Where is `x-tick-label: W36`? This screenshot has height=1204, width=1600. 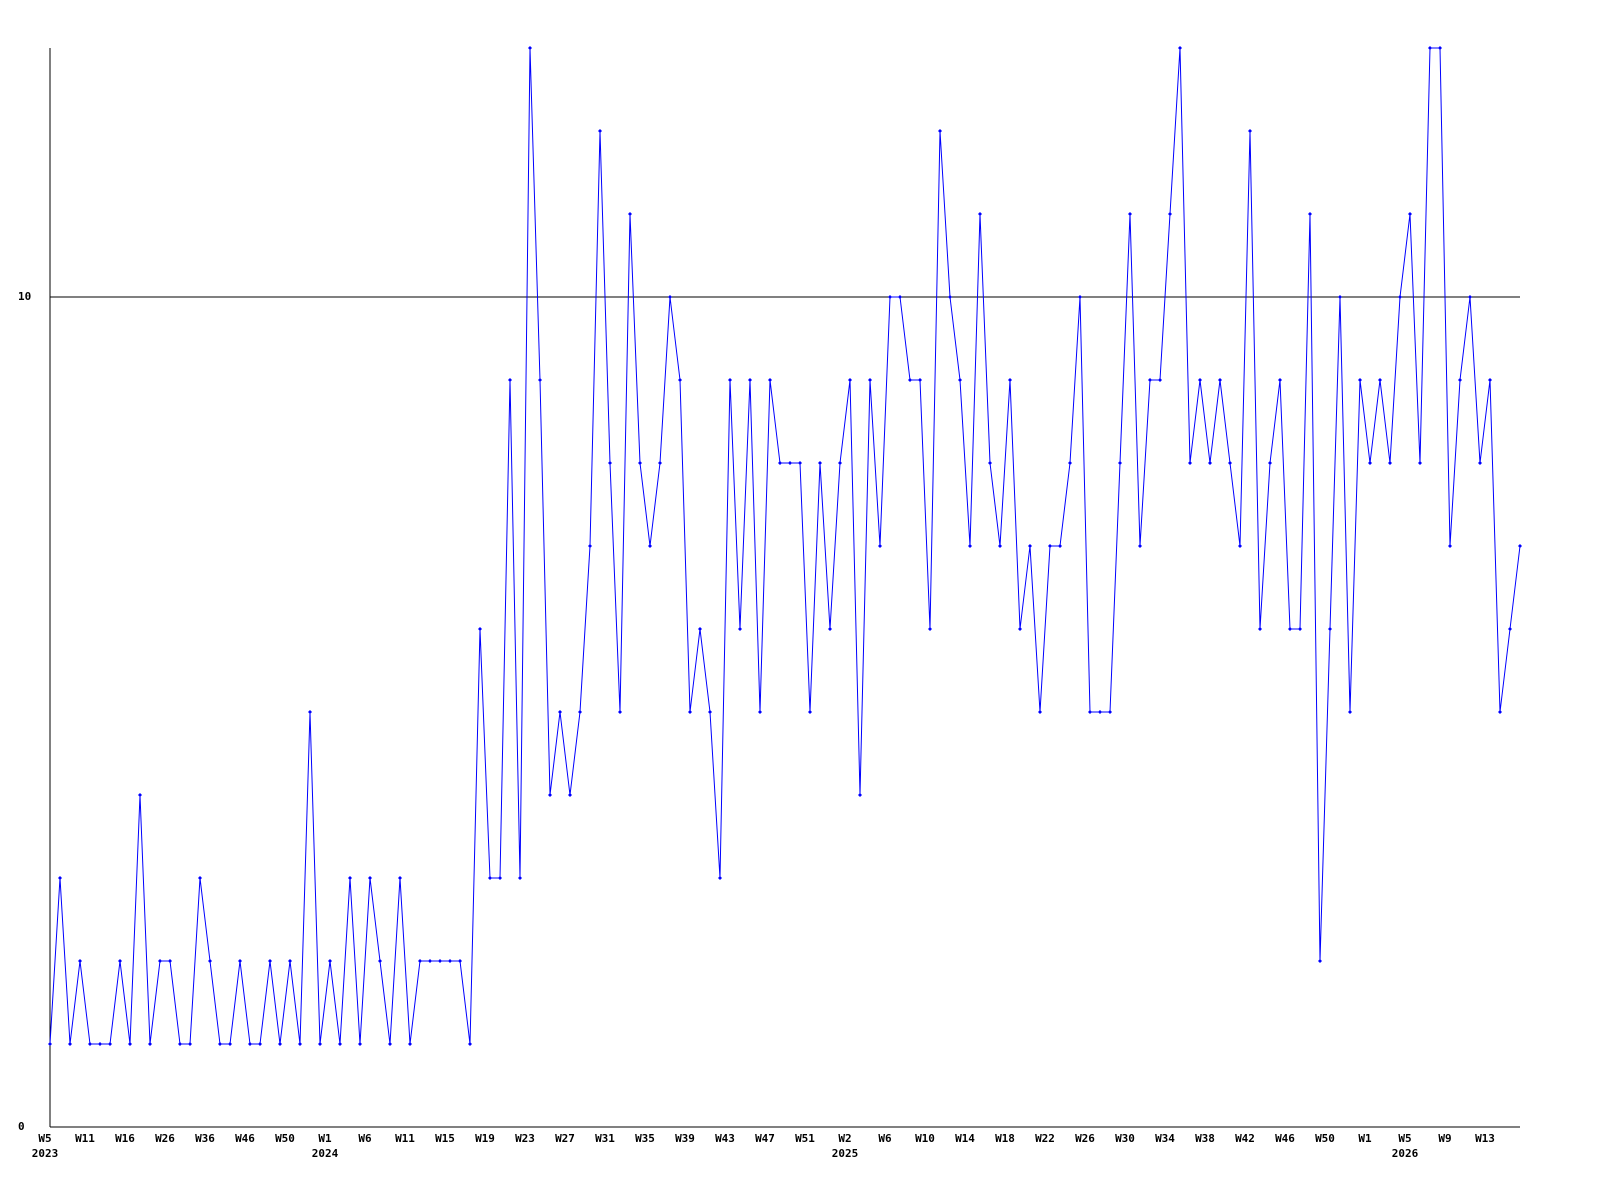 x-tick-label: W36 is located at coordinates (205, 1138).